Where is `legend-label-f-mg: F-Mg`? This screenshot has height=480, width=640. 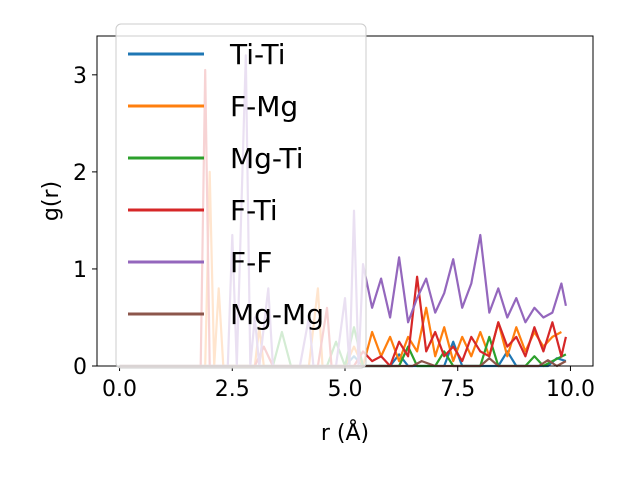
legend-label-f-mg: F-Mg is located at coordinates (264, 106).